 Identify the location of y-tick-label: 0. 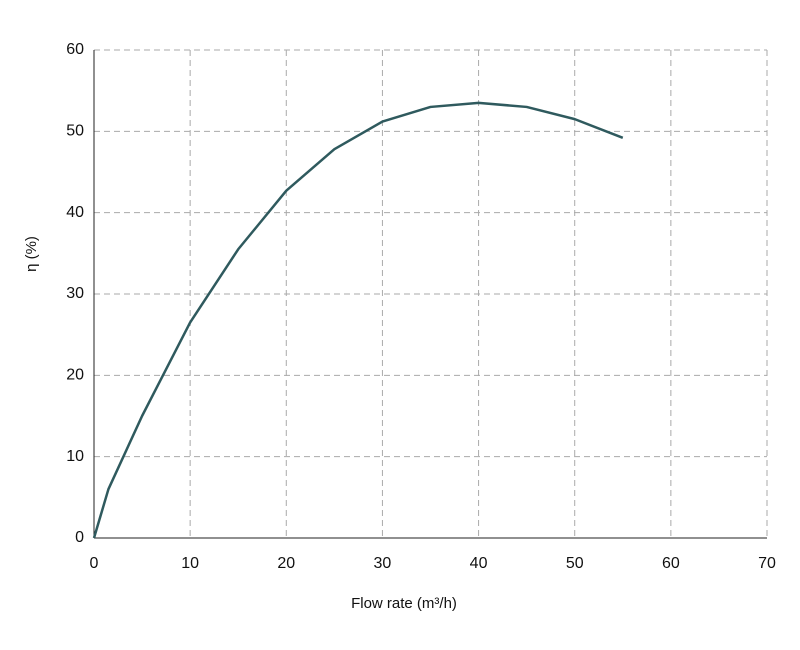
(79, 537).